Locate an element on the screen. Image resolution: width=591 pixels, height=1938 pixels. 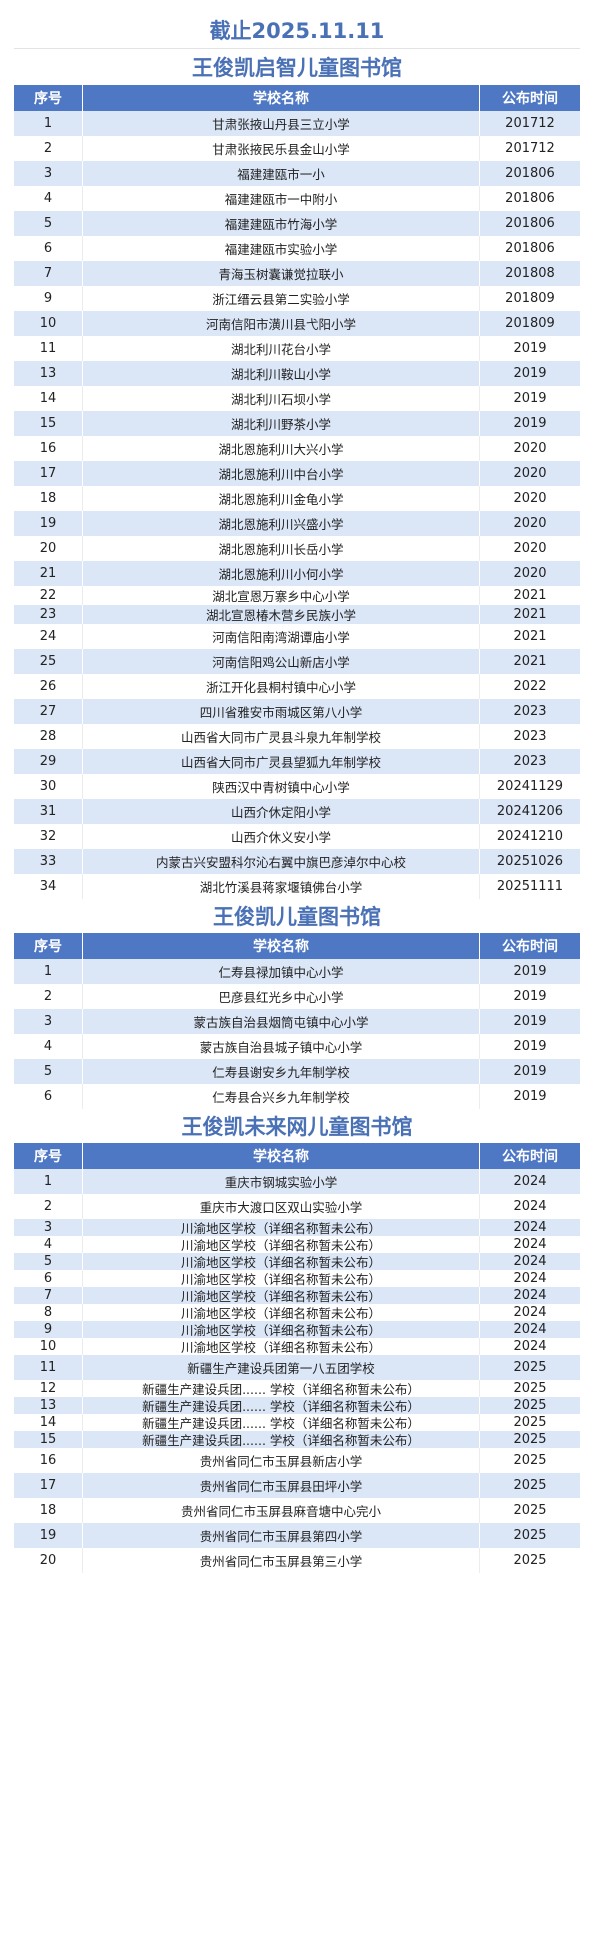
cell-school: 仁寿县谢安乡九年制学校 is located at coordinates (281, 1071).